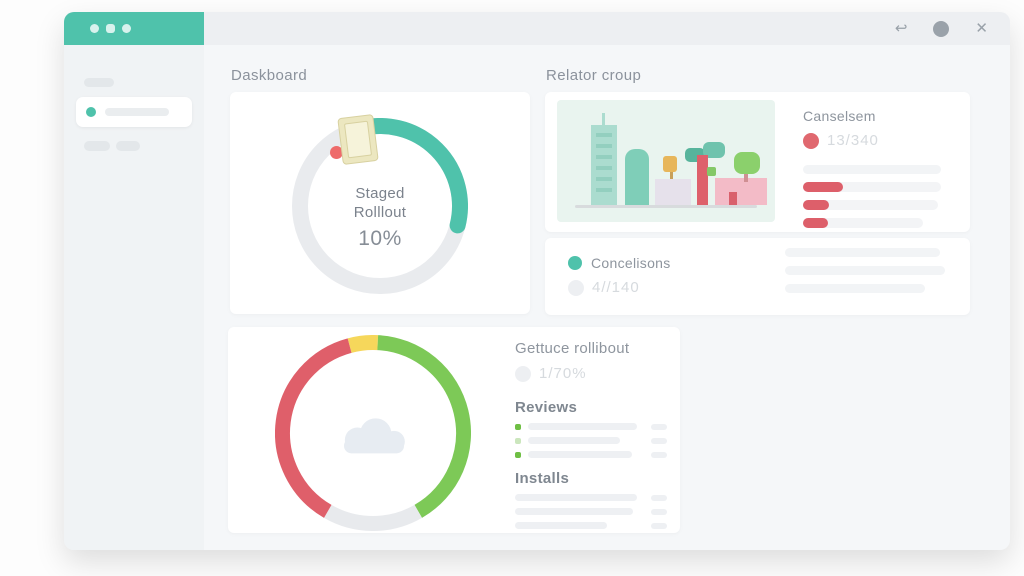  I want to click on cloud-icon, so click(374, 436).